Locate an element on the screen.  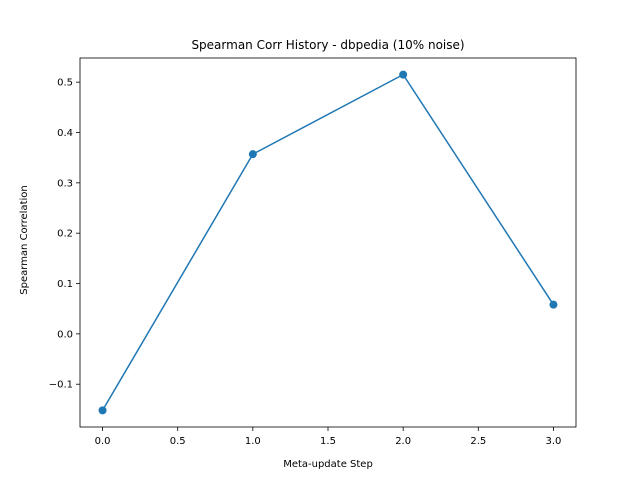
y-tick-label: 0.3 is located at coordinates (65, 183).